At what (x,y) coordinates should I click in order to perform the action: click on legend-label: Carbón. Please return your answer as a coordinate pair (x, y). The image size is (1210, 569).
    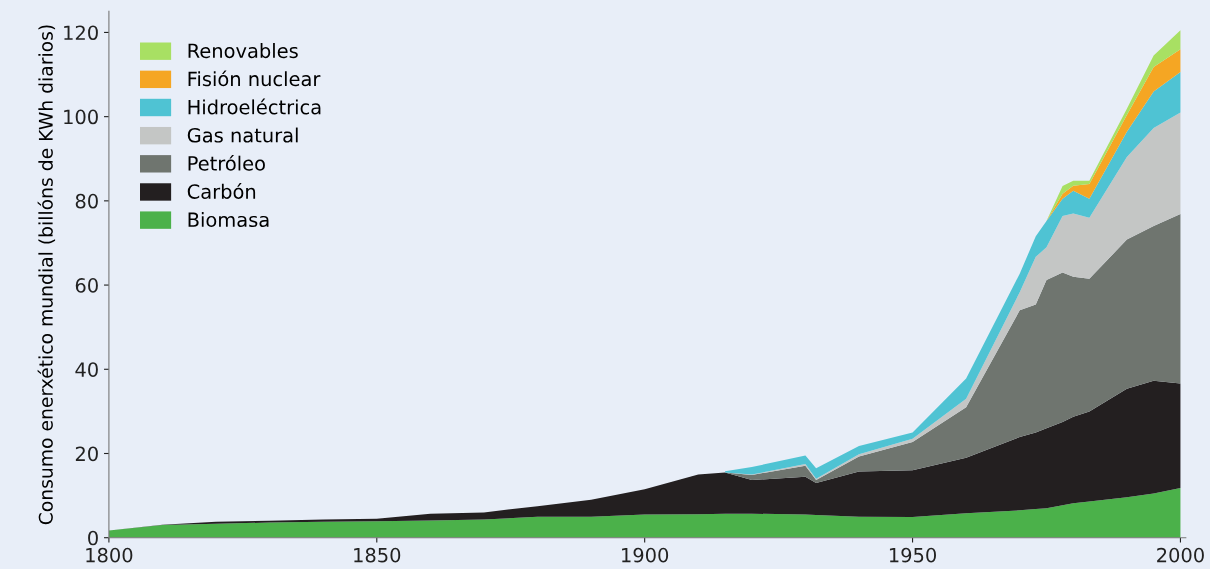
    Looking at the image, I should click on (221, 191).